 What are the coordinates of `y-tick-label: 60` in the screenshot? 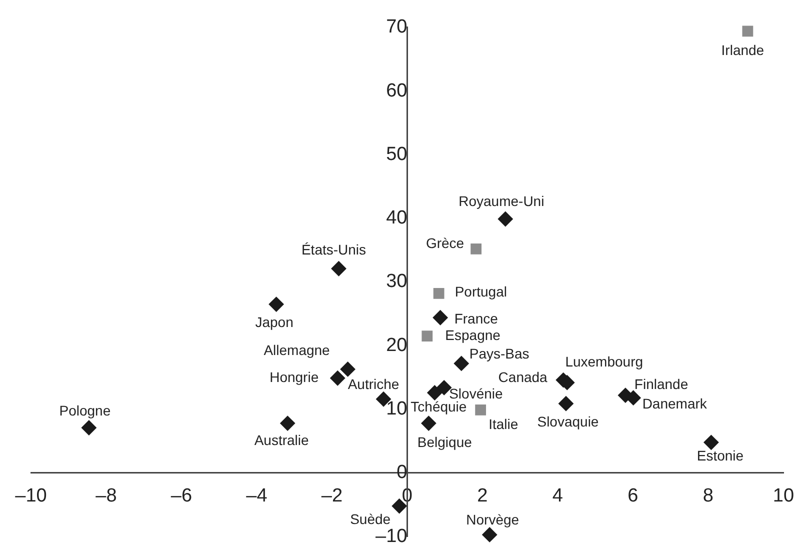 It's located at (397, 91).